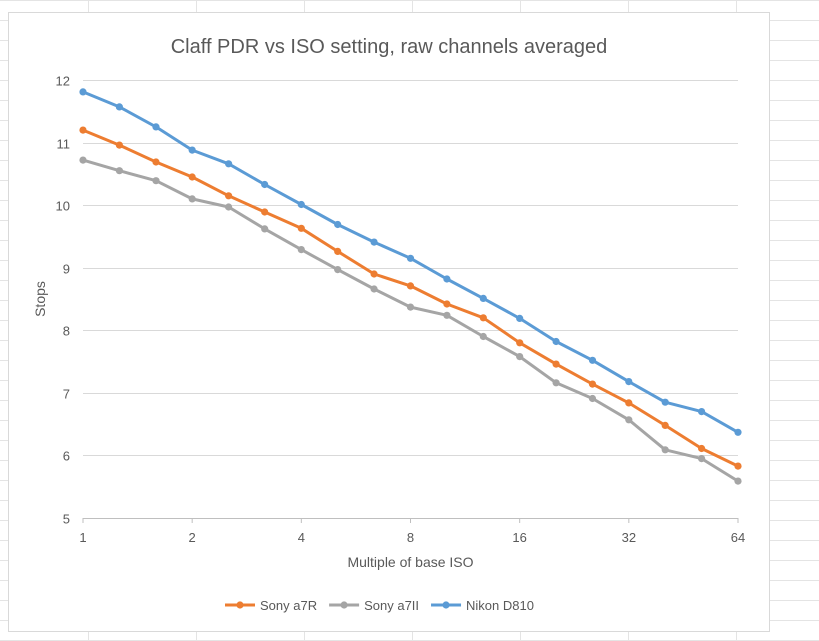 The image size is (819, 641). I want to click on legend-item: Sony a7R, so click(271, 605).